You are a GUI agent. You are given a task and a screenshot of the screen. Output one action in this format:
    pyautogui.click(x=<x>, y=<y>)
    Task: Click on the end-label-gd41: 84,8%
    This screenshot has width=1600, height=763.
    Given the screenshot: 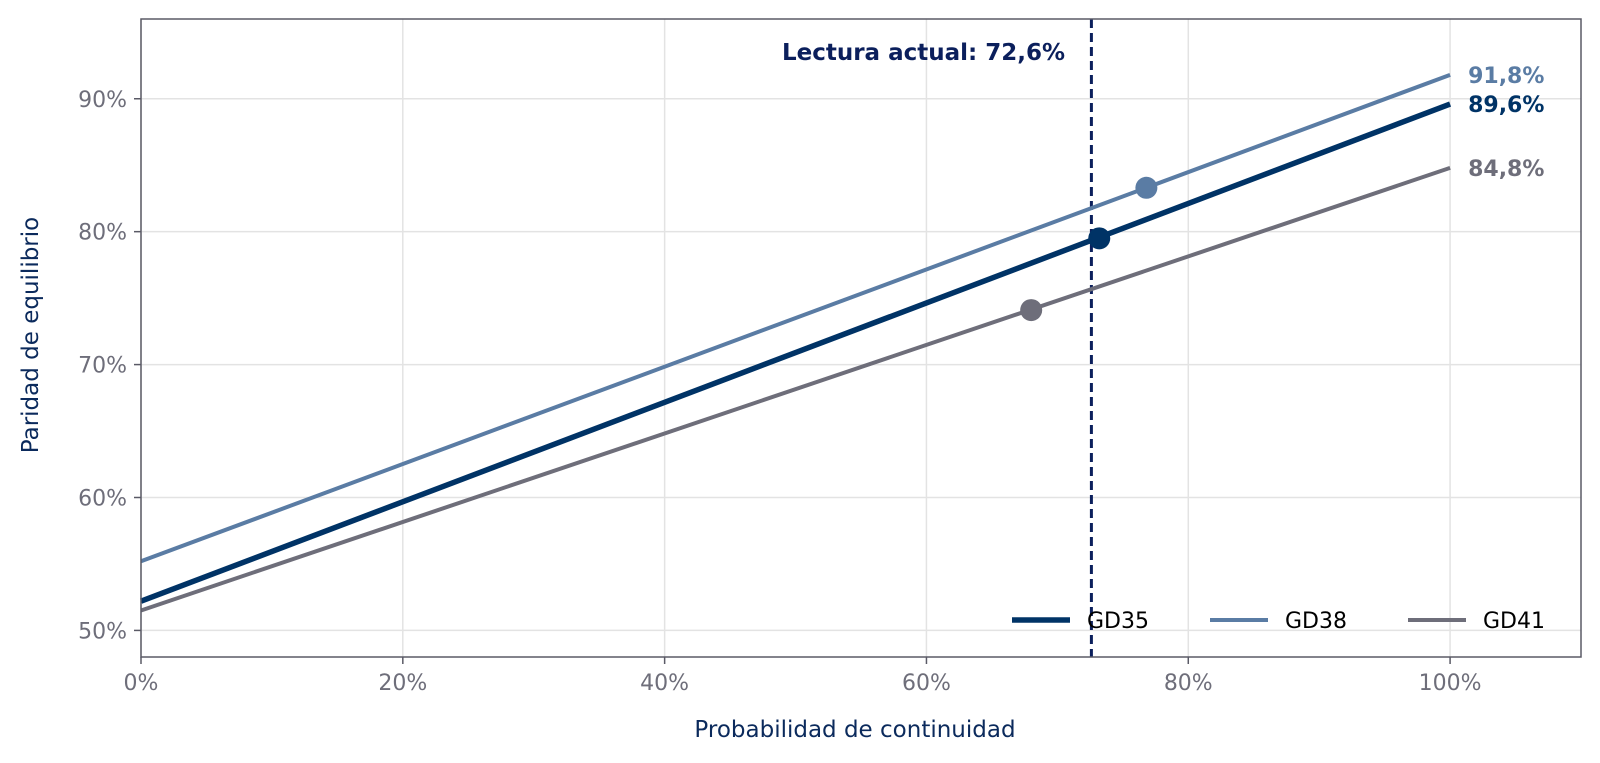 What is the action you would take?
    pyautogui.click(x=1506, y=169)
    